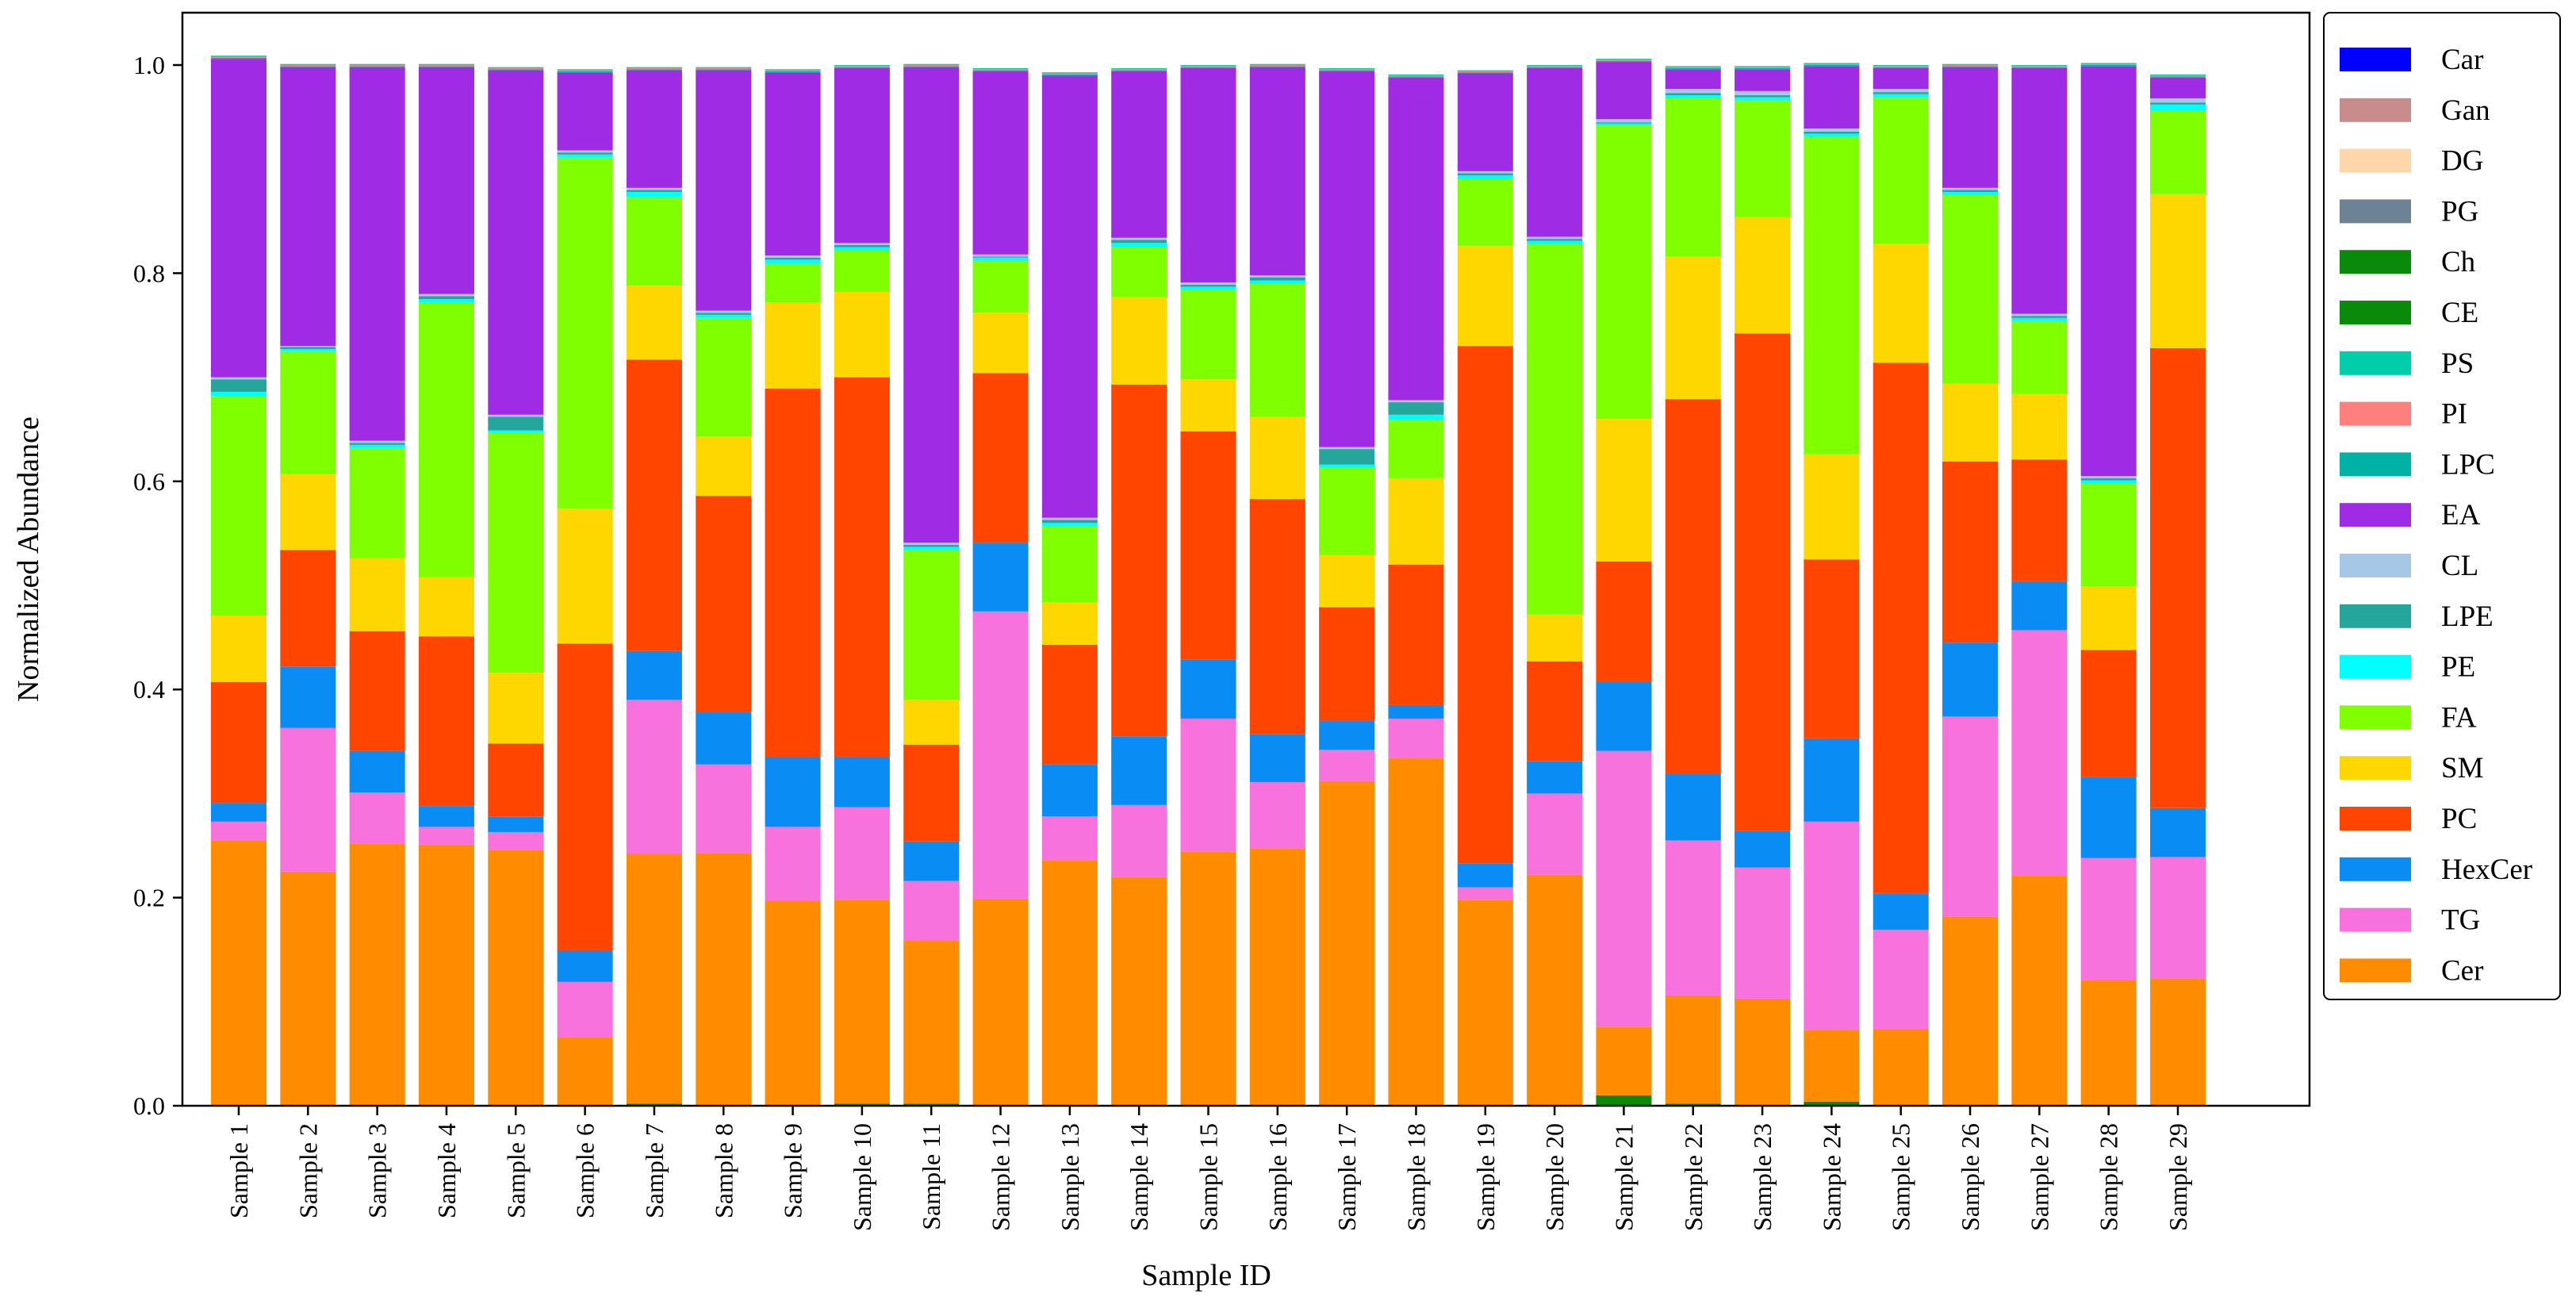 The height and width of the screenshot is (1312, 2576). What do you see at coordinates (1485, 875) in the screenshot?
I see `bar-segment-sample-19-hexcer` at bounding box center [1485, 875].